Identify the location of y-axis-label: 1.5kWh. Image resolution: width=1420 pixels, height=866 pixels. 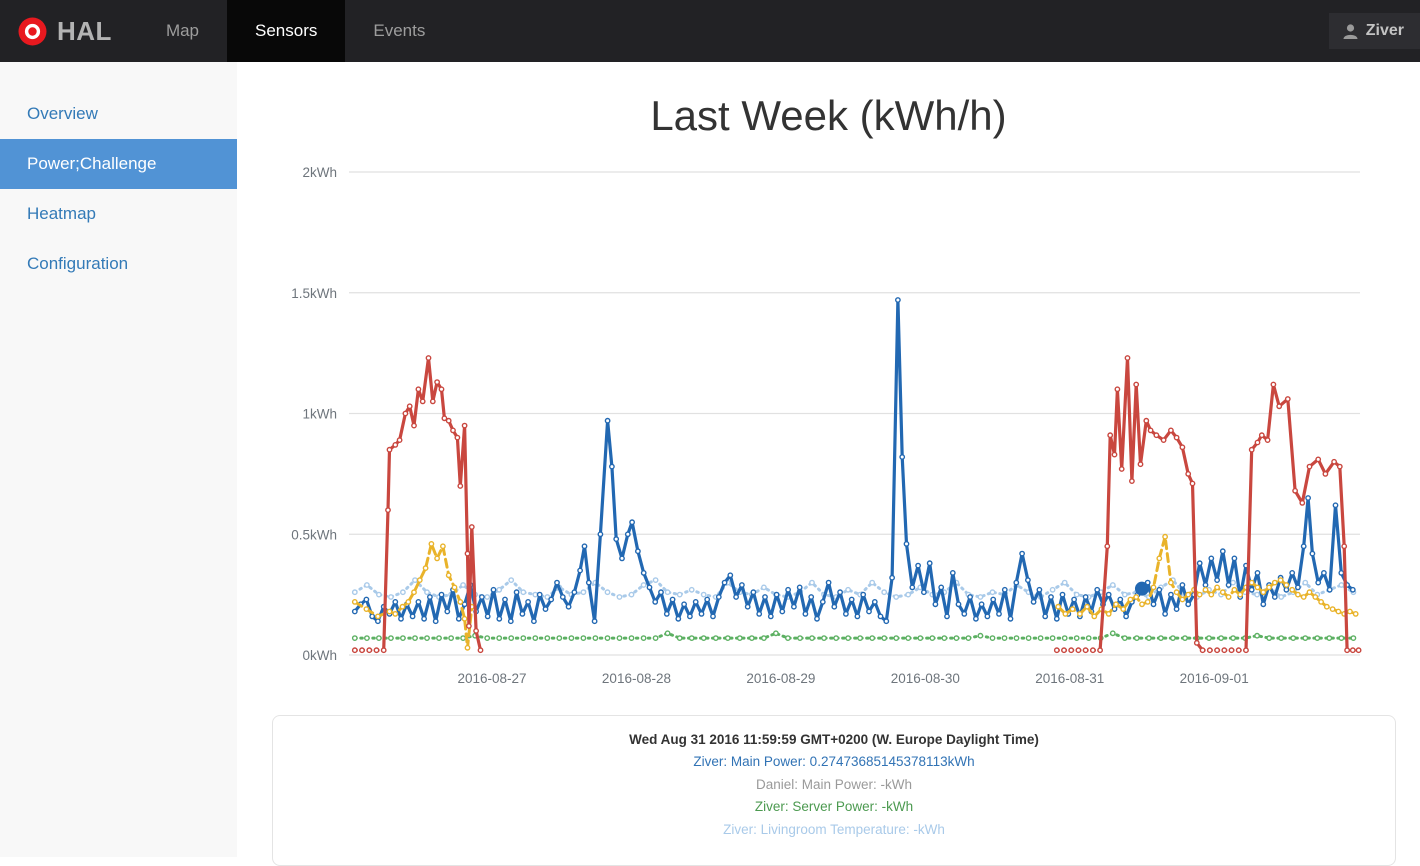
(314, 293).